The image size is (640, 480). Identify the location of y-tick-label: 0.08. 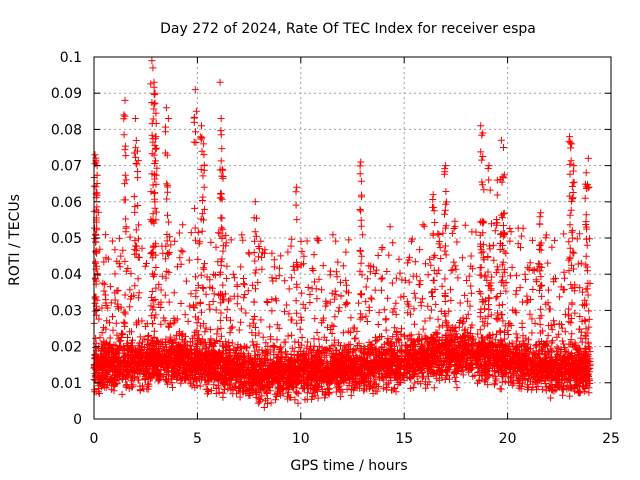
(66, 130).